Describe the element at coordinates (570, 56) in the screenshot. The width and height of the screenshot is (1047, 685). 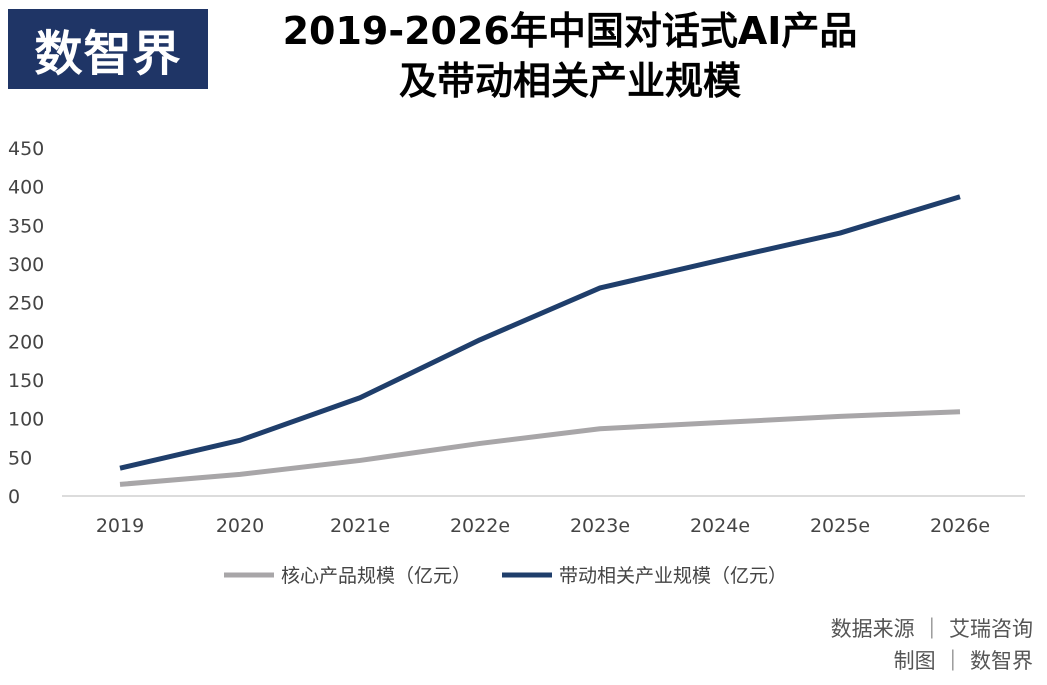
I see `chart-title: 2019-2026年中国对话式AI产品 及带动相关产业规模` at that location.